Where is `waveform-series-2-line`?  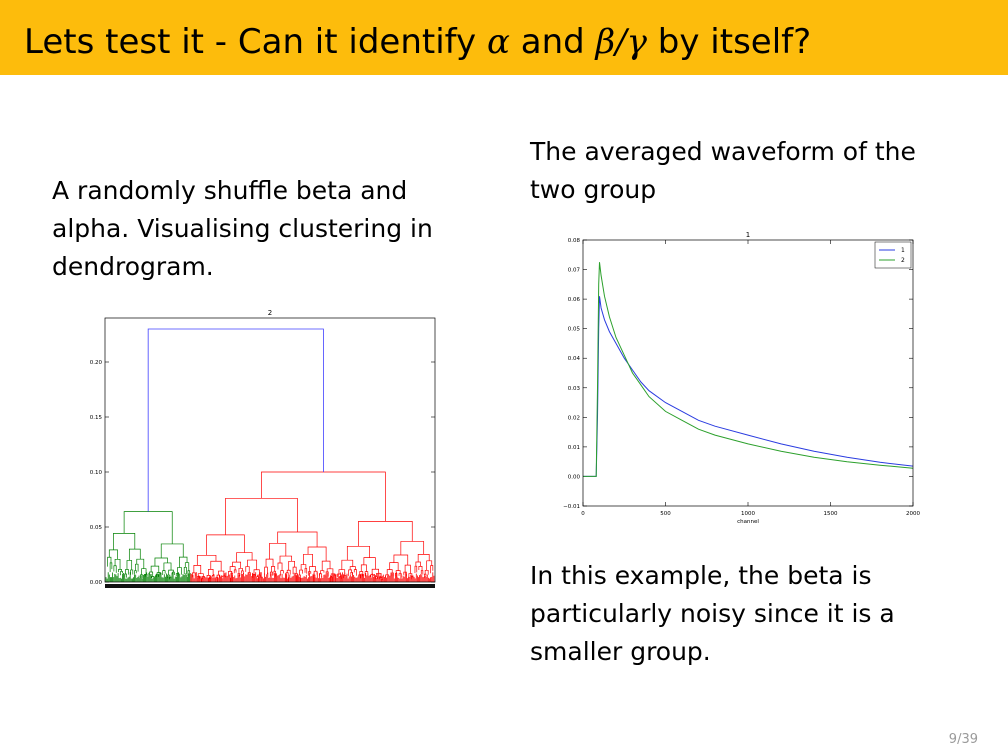
waveform-series-2-line is located at coordinates (748, 369).